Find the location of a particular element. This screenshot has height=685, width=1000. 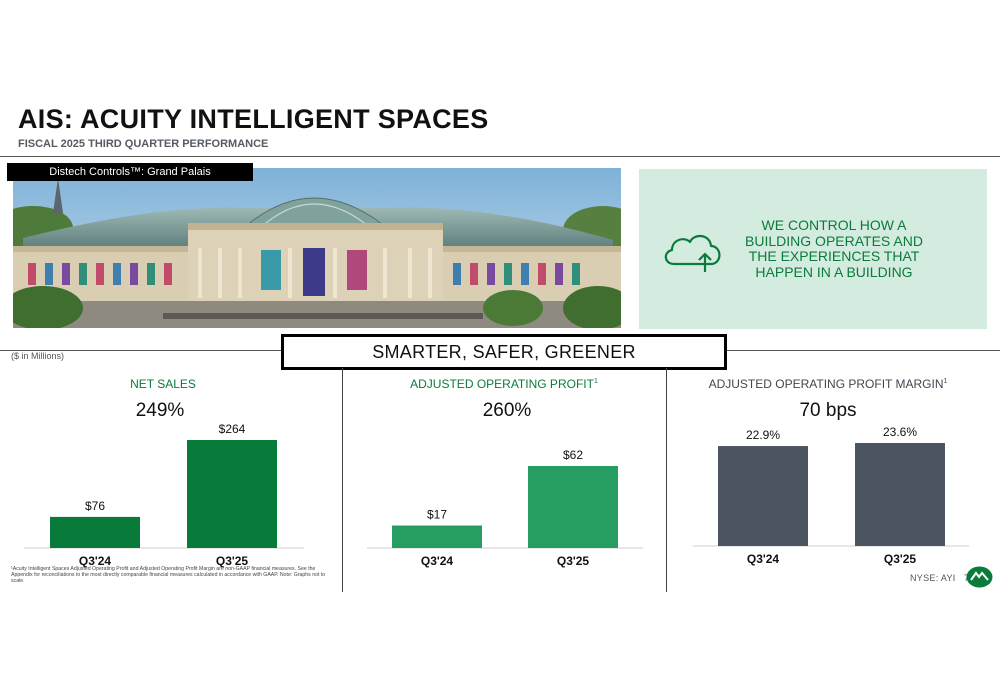

chart-title-text: NET SALES is located at coordinates (163, 384).